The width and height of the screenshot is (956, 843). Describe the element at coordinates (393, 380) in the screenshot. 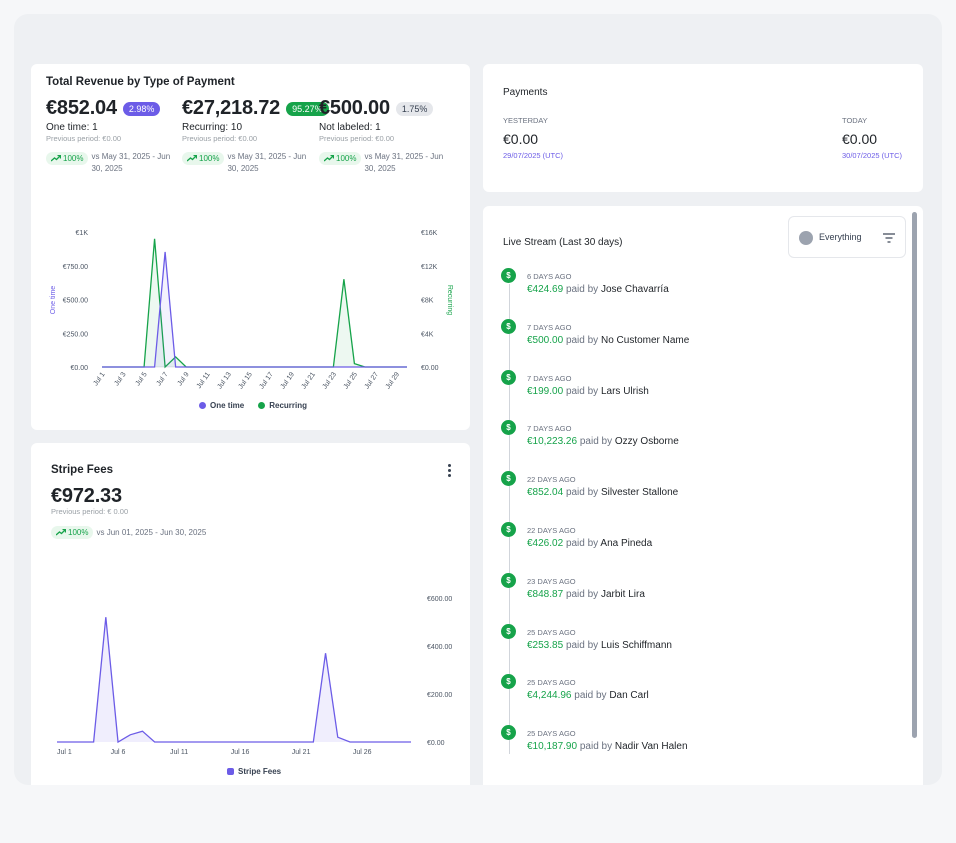

I see `x-tick-label: Jul 29` at that location.